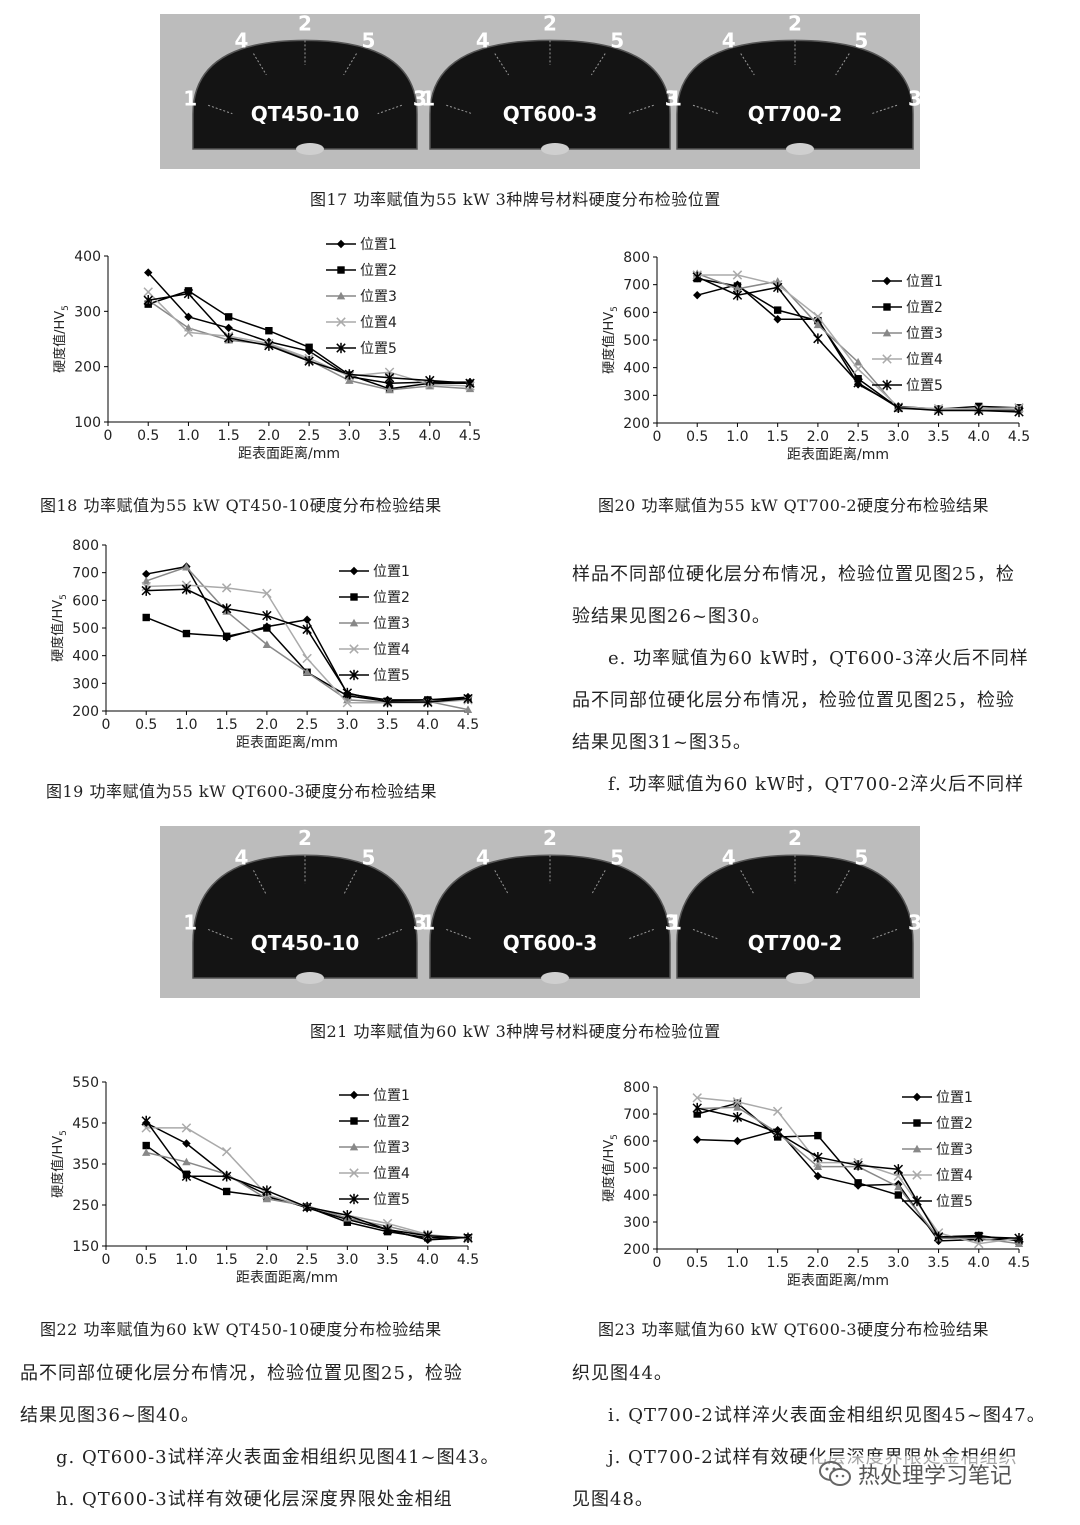 The image size is (1080, 1525). Describe the element at coordinates (636, 1169) in the screenshot. I see `y-tick-label: 500` at that location.